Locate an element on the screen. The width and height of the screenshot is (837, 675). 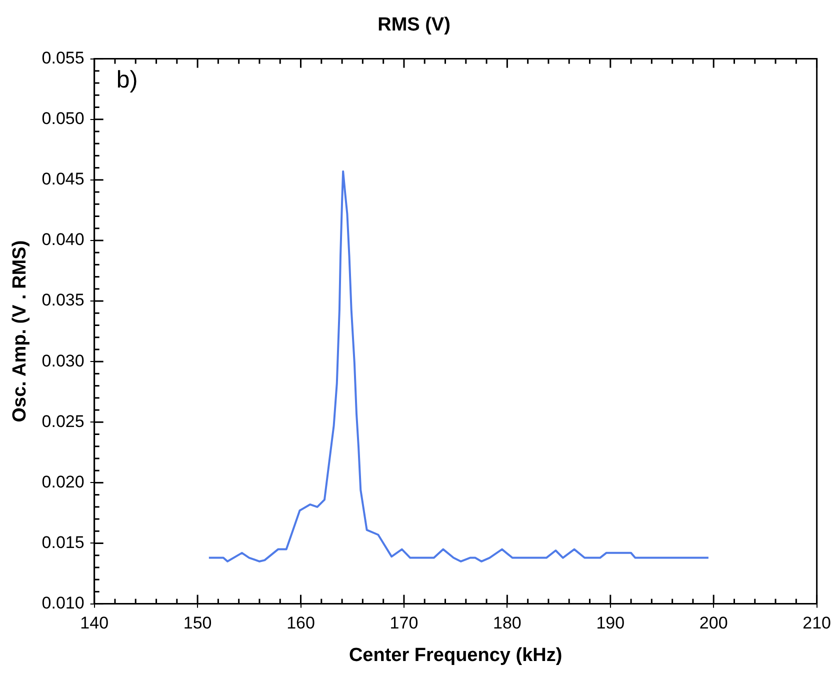
x-tick-label: 150 is located at coordinates (197, 623).